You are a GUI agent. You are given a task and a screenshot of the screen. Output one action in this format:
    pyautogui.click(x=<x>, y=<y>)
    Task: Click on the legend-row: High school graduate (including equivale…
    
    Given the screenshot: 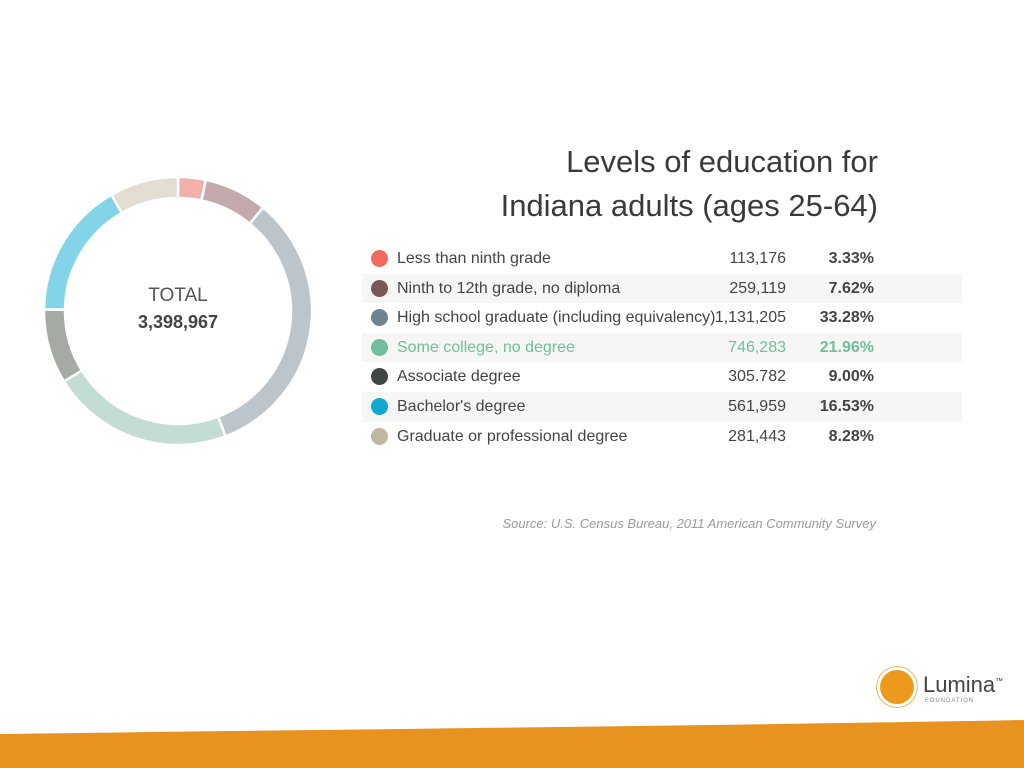 What is the action you would take?
    pyautogui.click(x=662, y=318)
    